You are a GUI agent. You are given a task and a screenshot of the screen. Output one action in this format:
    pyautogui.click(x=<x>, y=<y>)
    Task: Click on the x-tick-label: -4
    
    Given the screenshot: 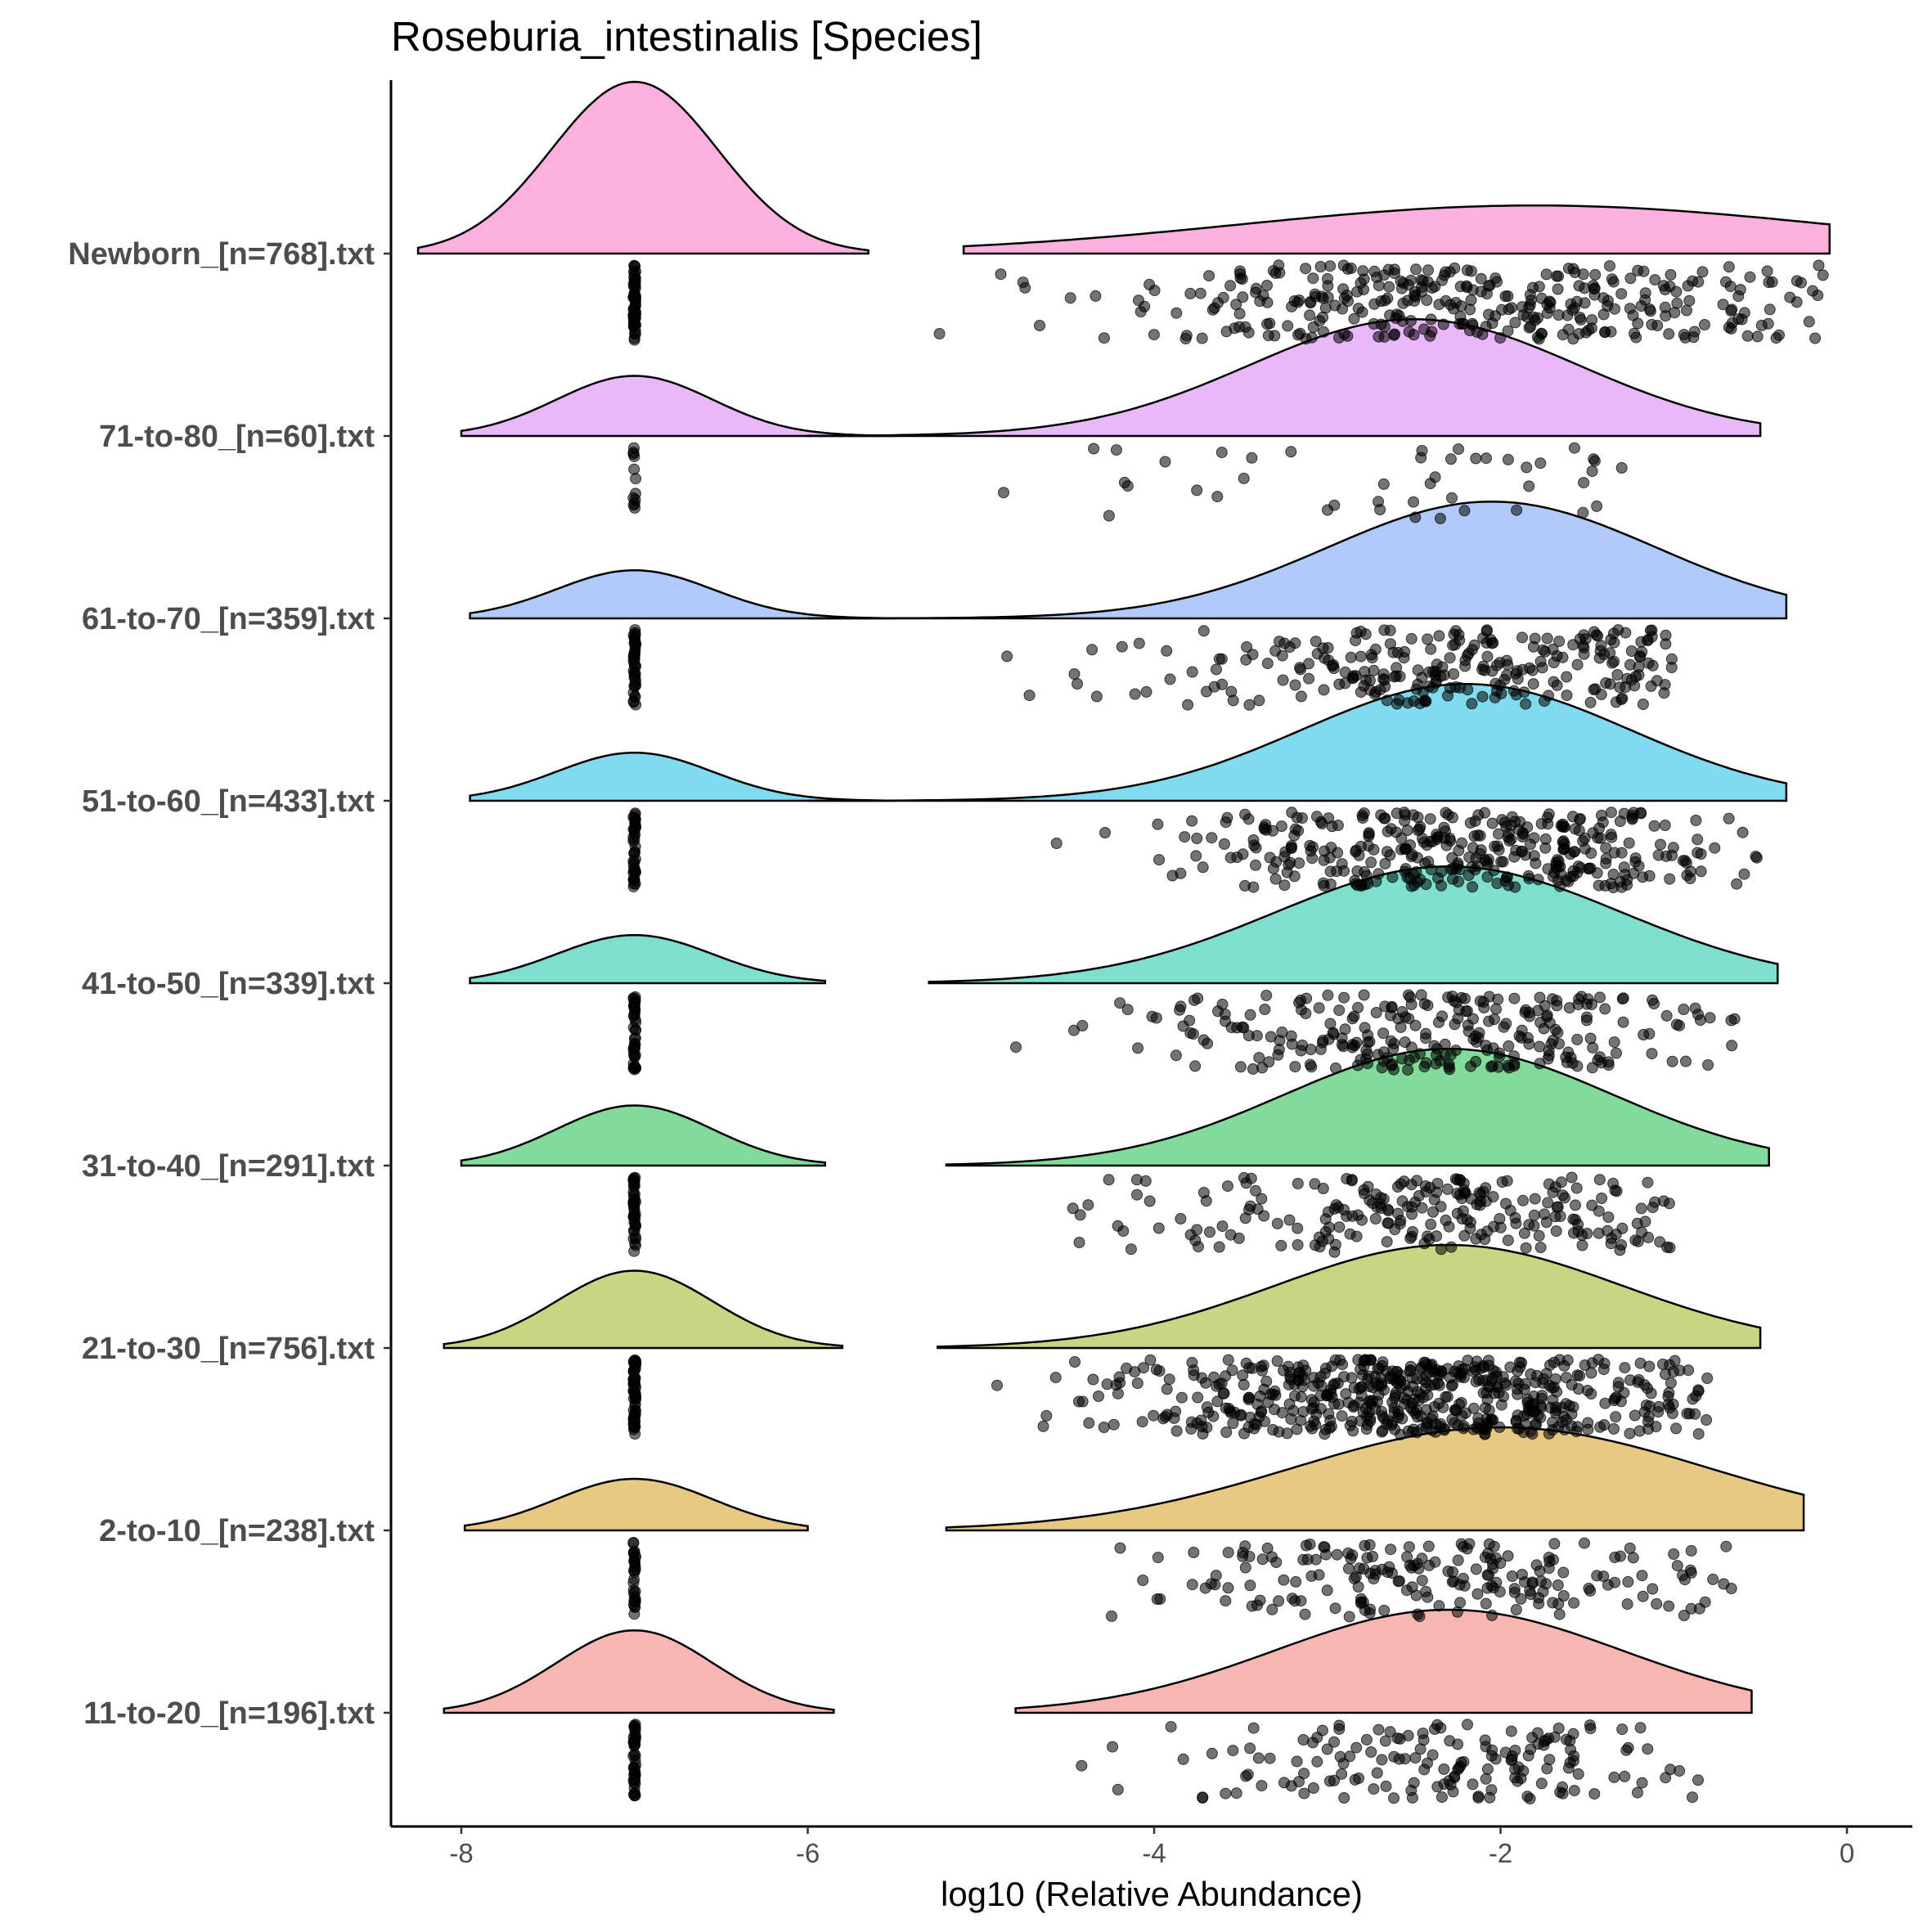 What is the action you would take?
    pyautogui.click(x=1154, y=1853)
    